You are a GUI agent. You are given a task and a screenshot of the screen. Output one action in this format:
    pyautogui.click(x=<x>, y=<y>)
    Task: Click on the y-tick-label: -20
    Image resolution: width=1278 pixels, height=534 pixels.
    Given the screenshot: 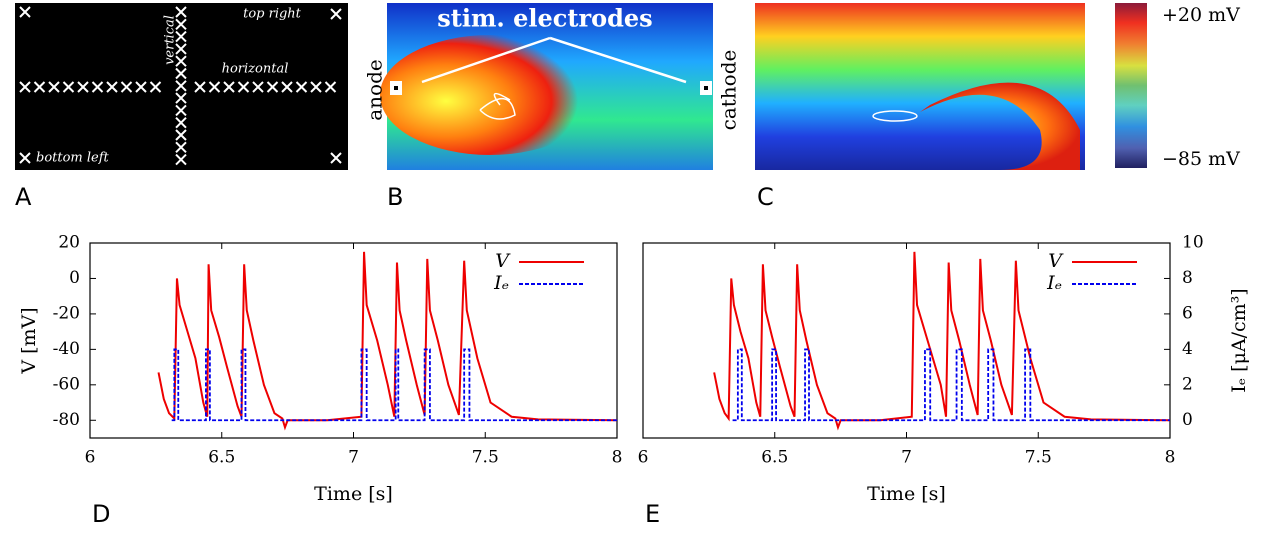 What is the action you would take?
    pyautogui.click(x=66, y=313)
    